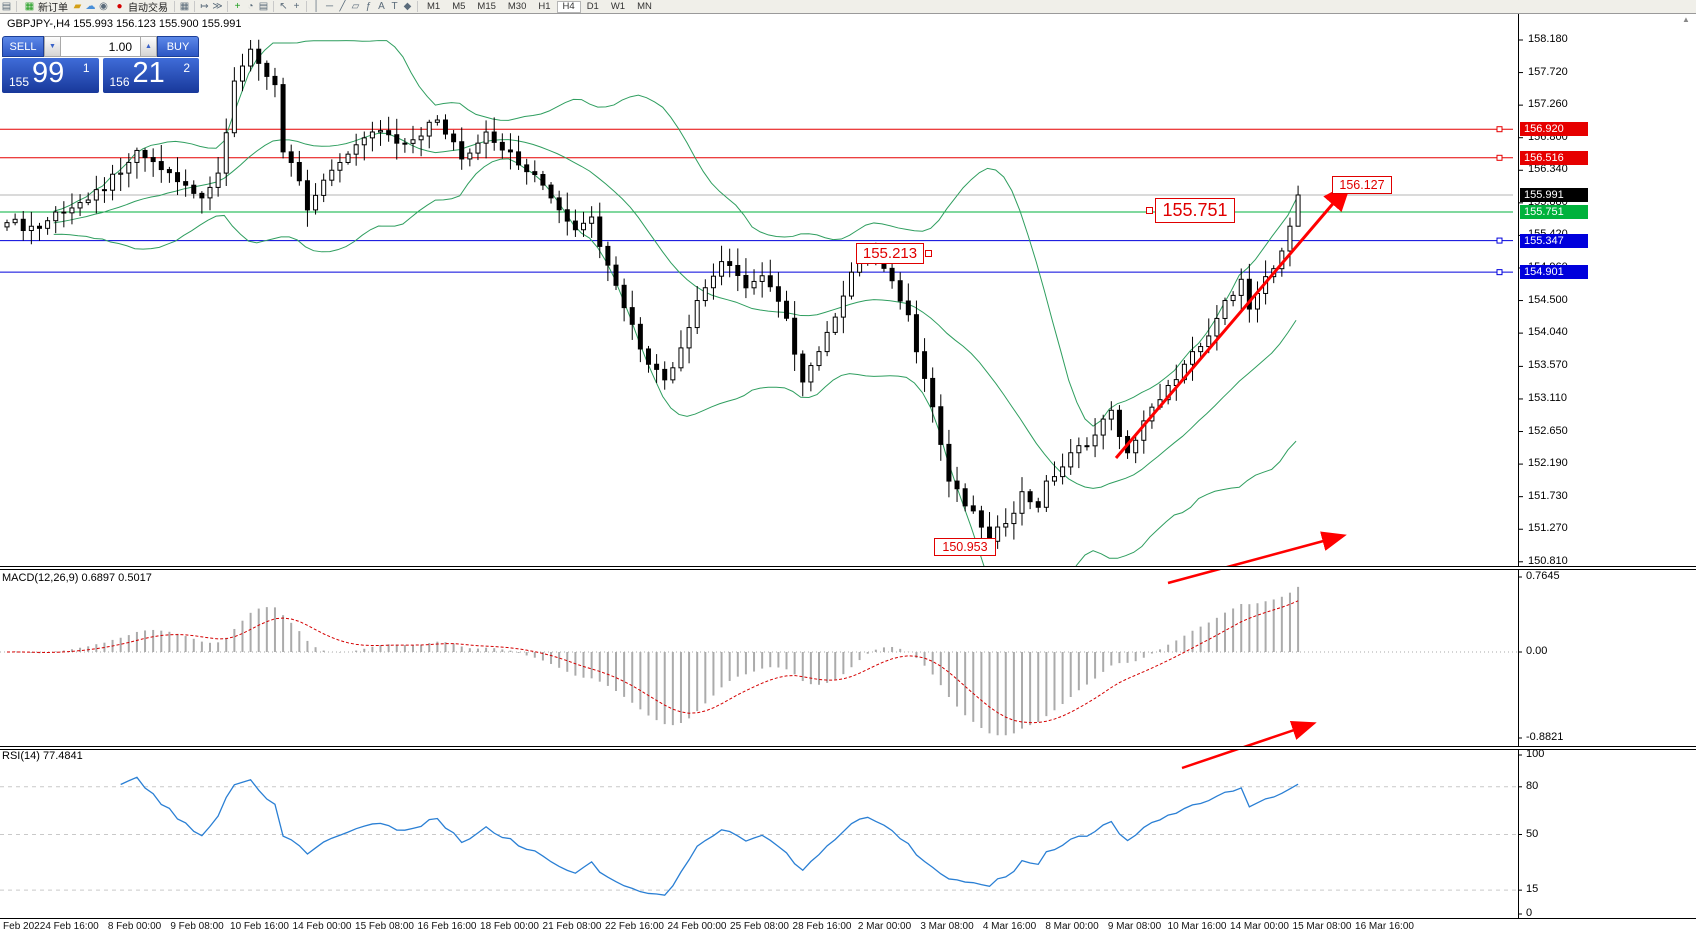 The image size is (1696, 933). I want to click on time-axis-label: 8 Mar 00:00, so click(1072, 926).